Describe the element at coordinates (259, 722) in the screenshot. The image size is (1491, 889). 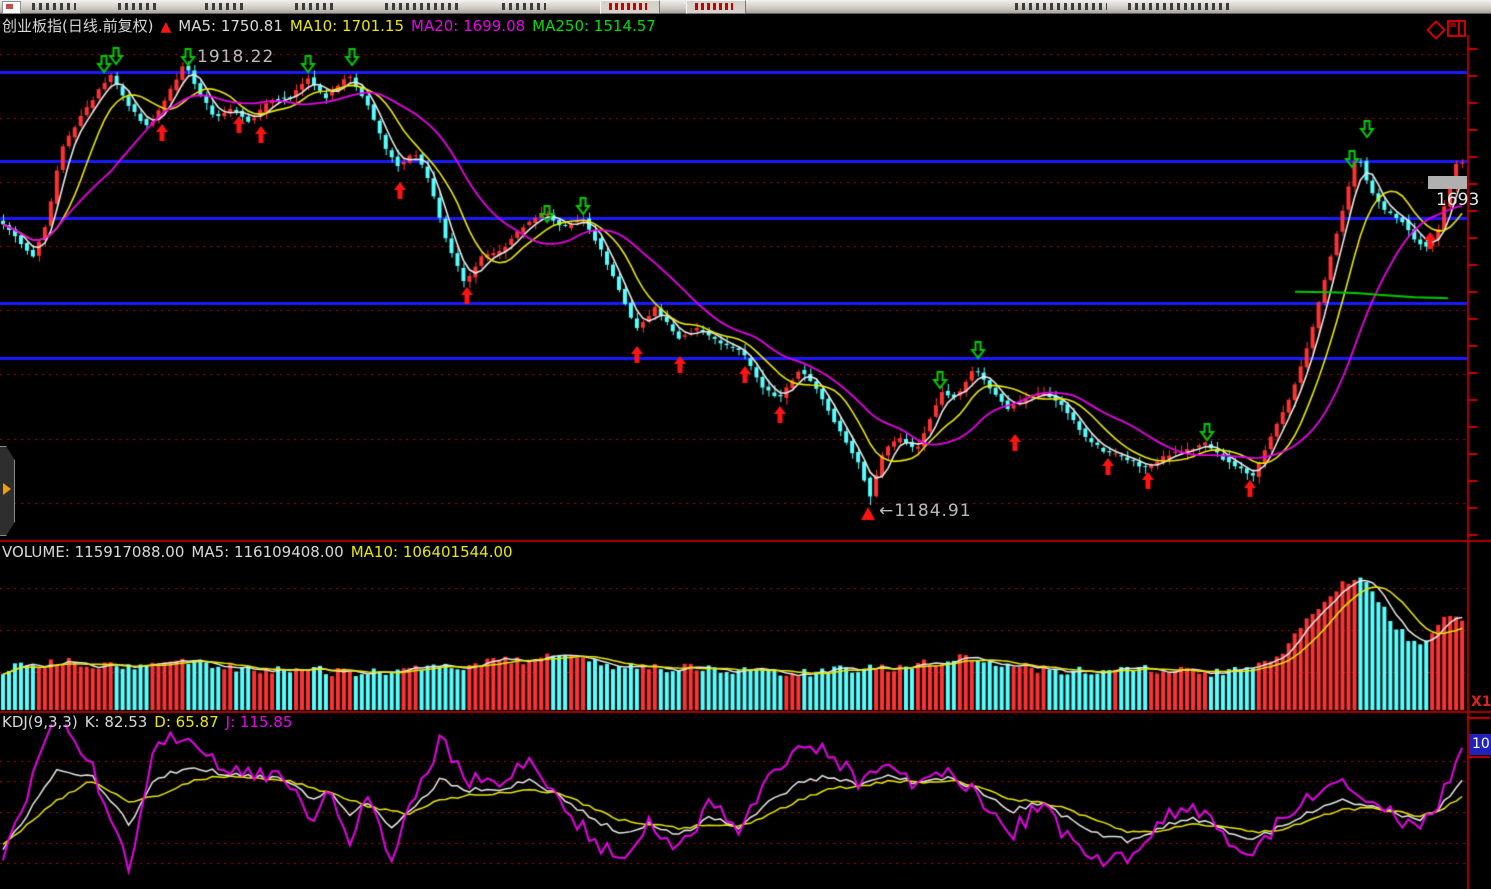
I see `kdj-j-value: J: 115.85` at that location.